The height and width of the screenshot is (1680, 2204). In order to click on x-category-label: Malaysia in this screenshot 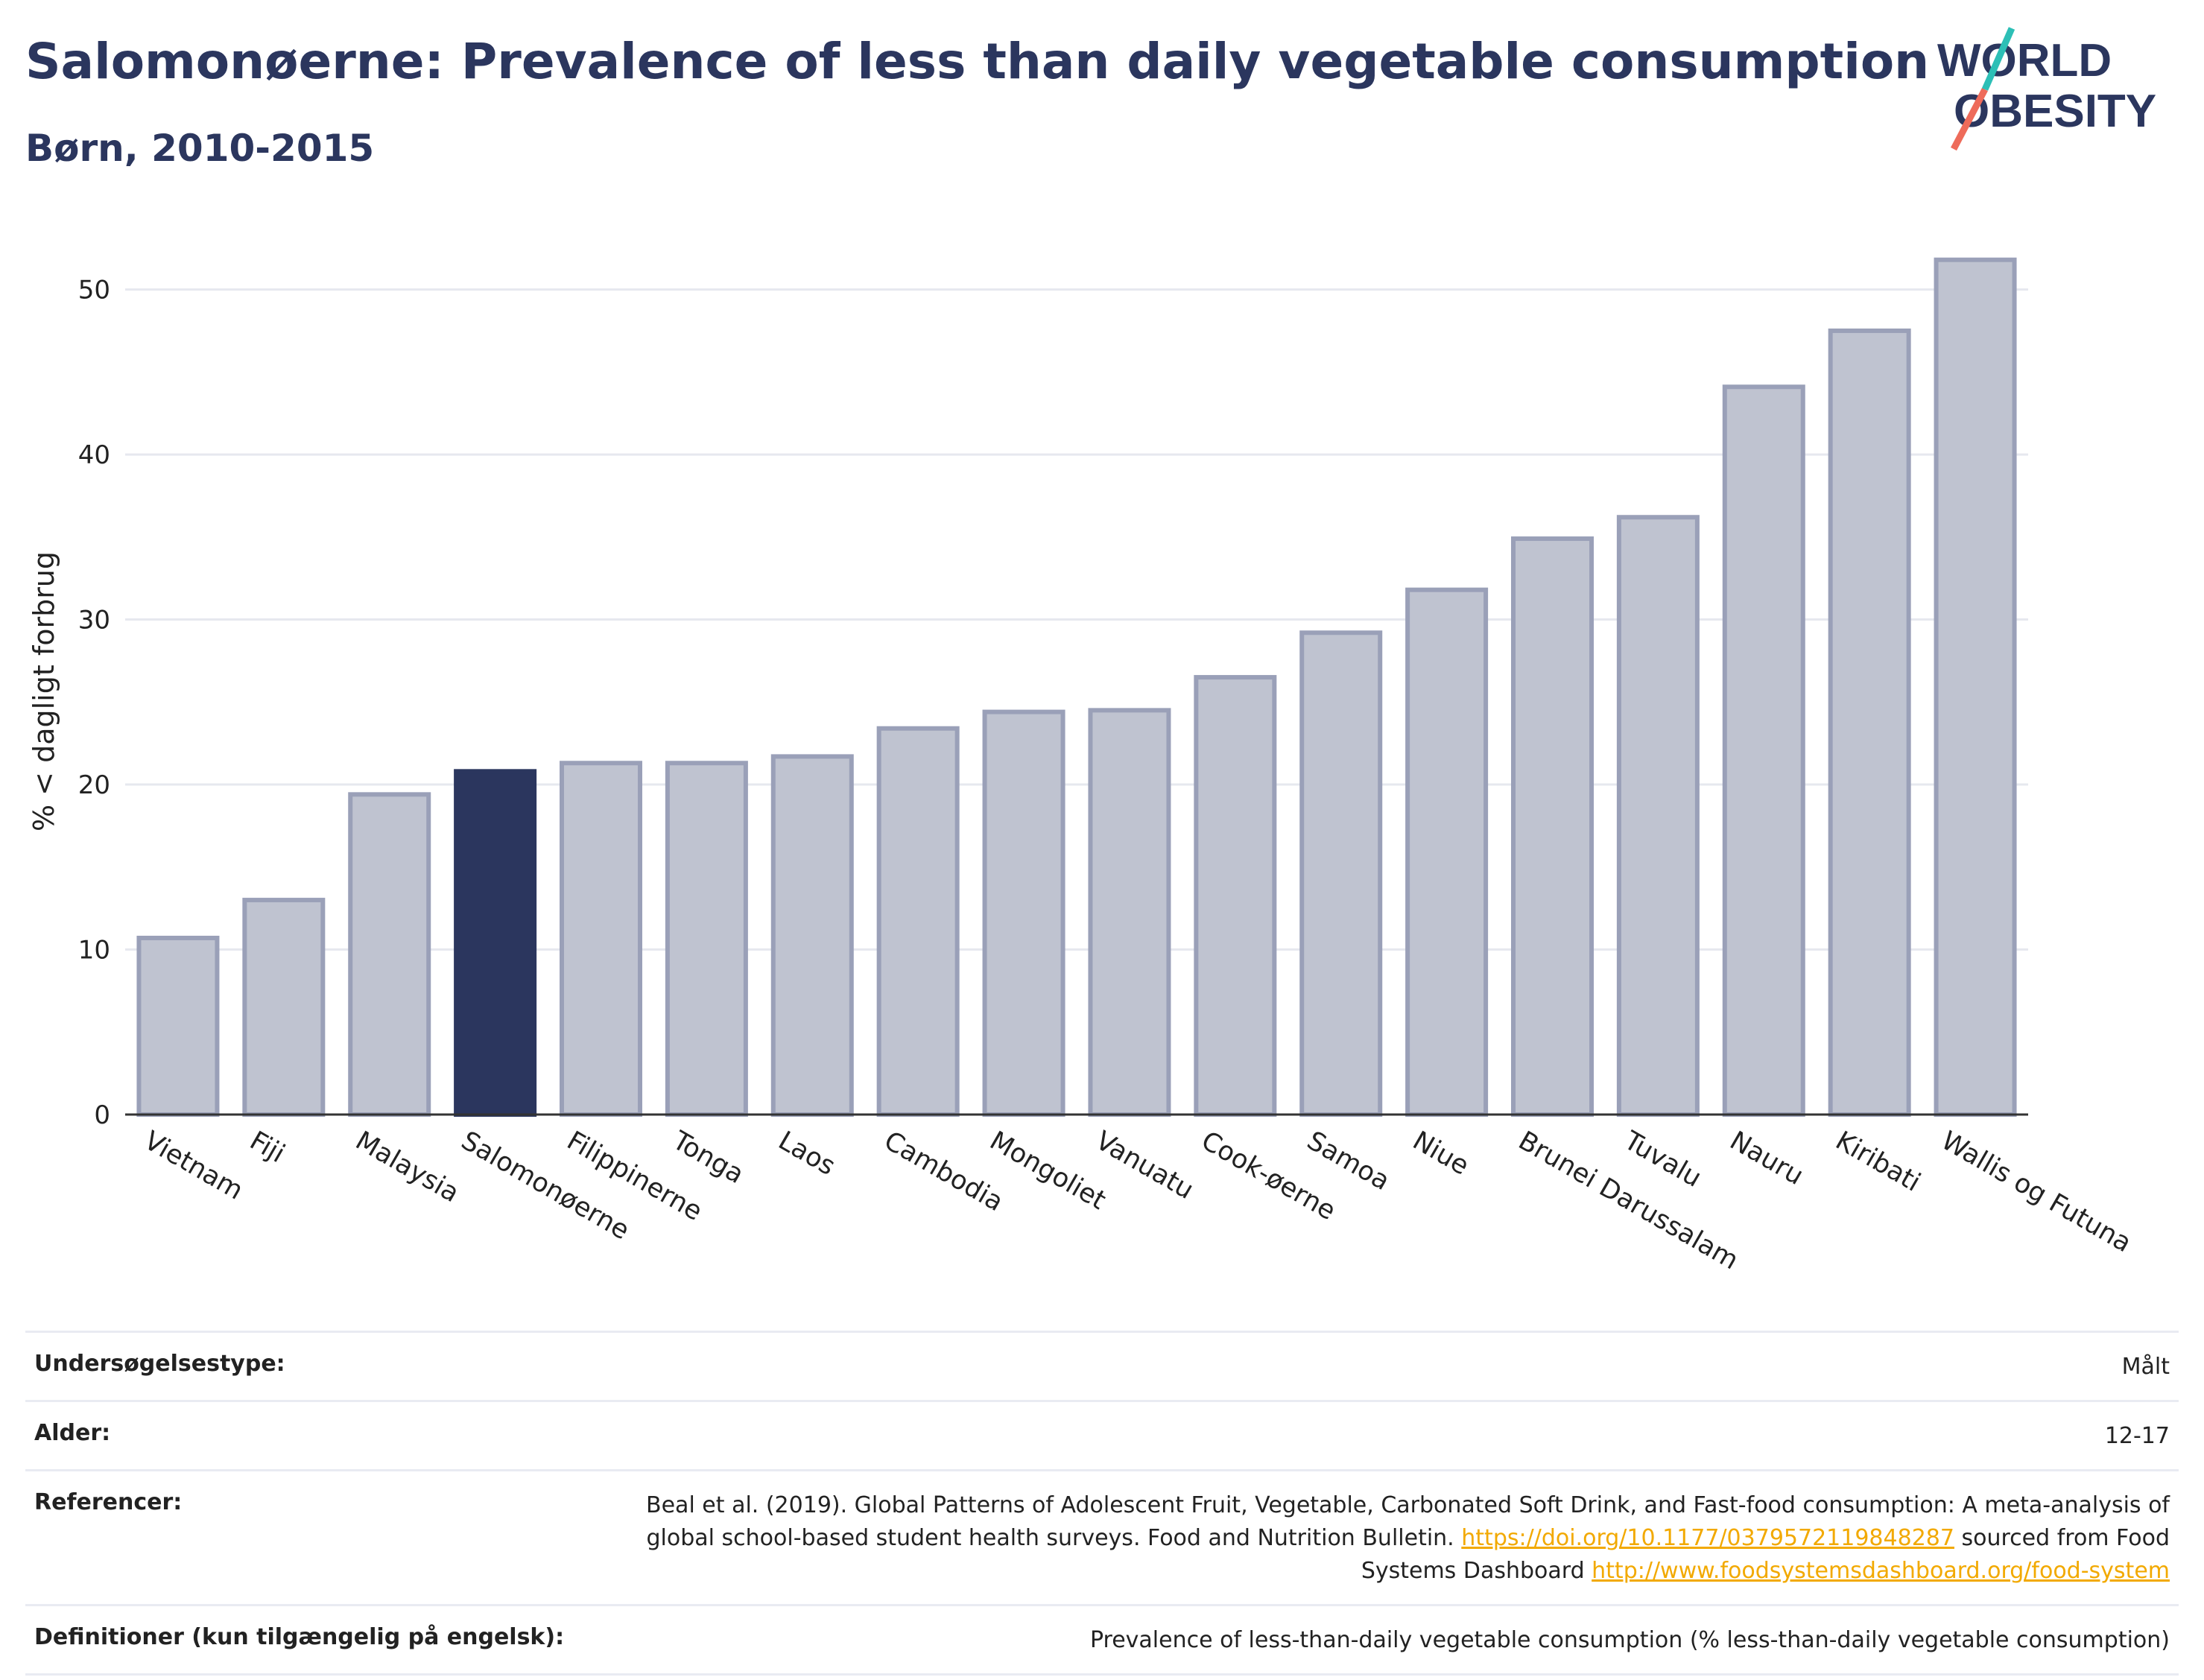, I will do `click(406, 1167)`.